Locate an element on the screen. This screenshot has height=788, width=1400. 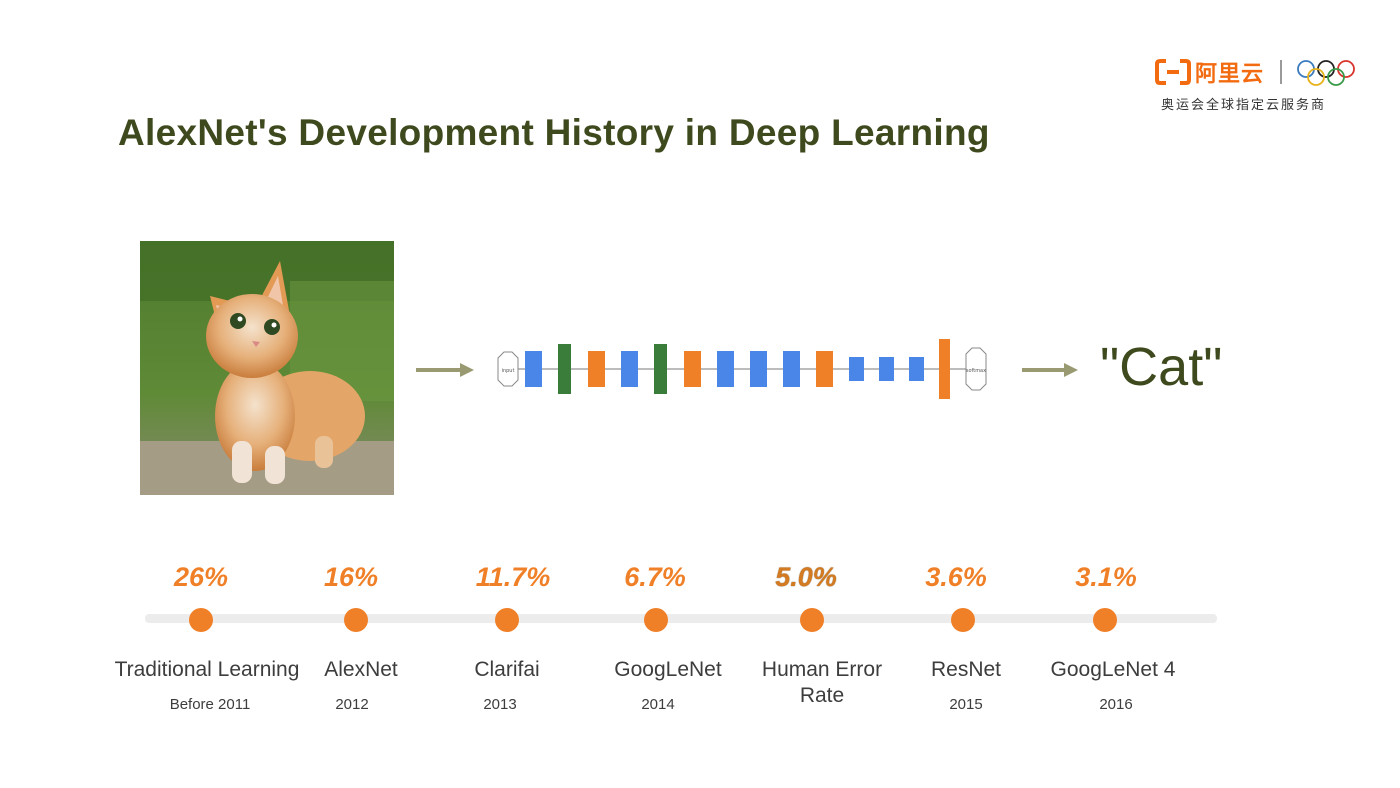
aliyun-logo: 阿里云 奥运会全球指定云服务商 is located at coordinates (1260, 87).